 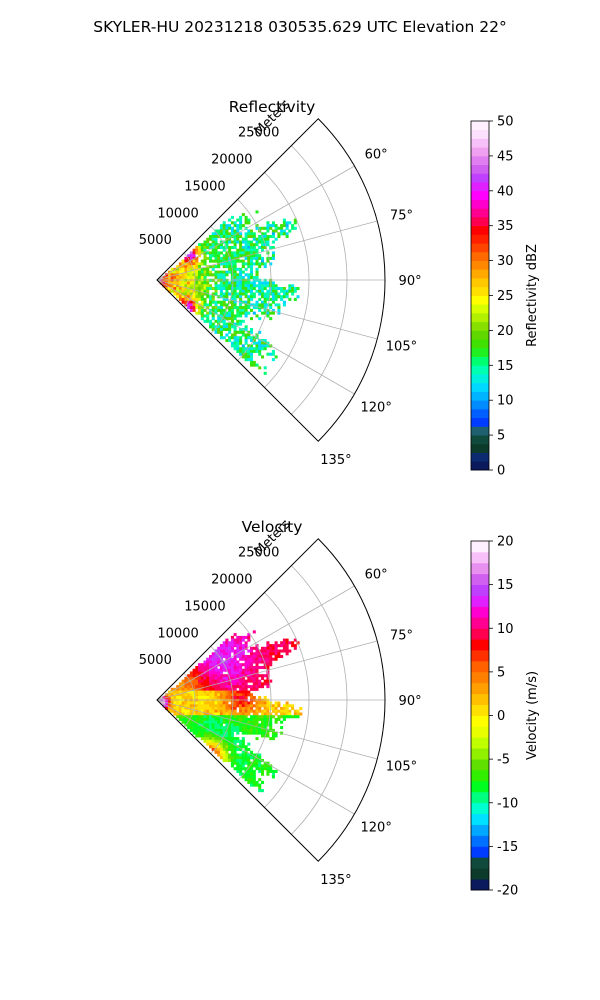 What do you see at coordinates (532, 295) in the screenshot?
I see `colorbar-label: Reflectivity dBZ` at bounding box center [532, 295].